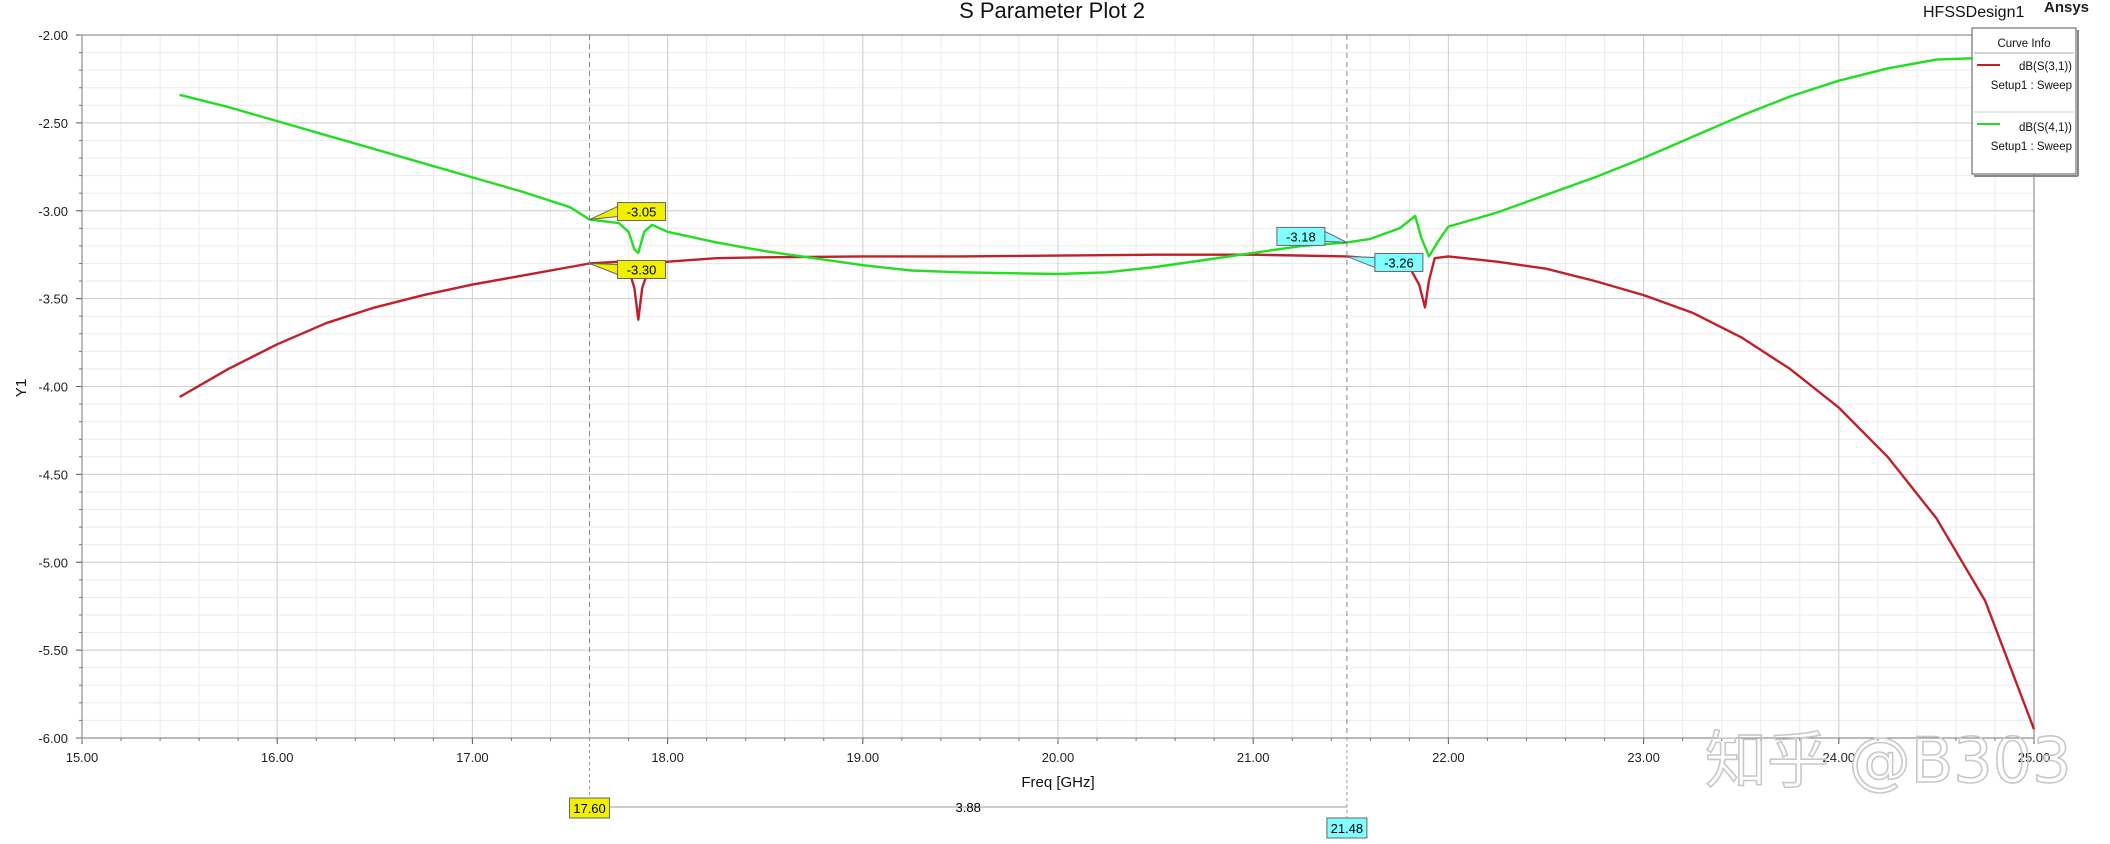  What do you see at coordinates (1973, 12) in the screenshot?
I see `project-name: HFSSDesign1` at bounding box center [1973, 12].